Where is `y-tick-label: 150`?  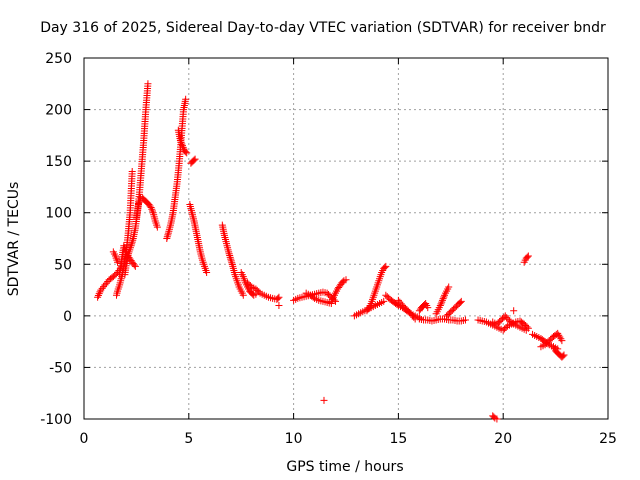 y-tick-label: 150 is located at coordinates (58, 162).